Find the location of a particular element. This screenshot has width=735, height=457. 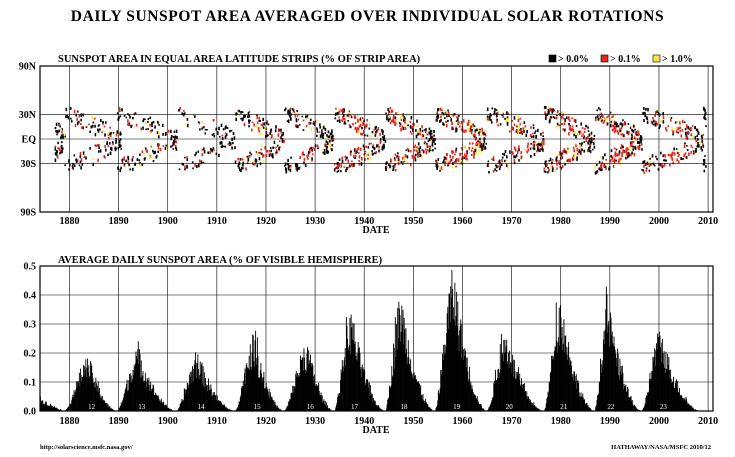

cycle-label-19: 19 is located at coordinates (457, 407).